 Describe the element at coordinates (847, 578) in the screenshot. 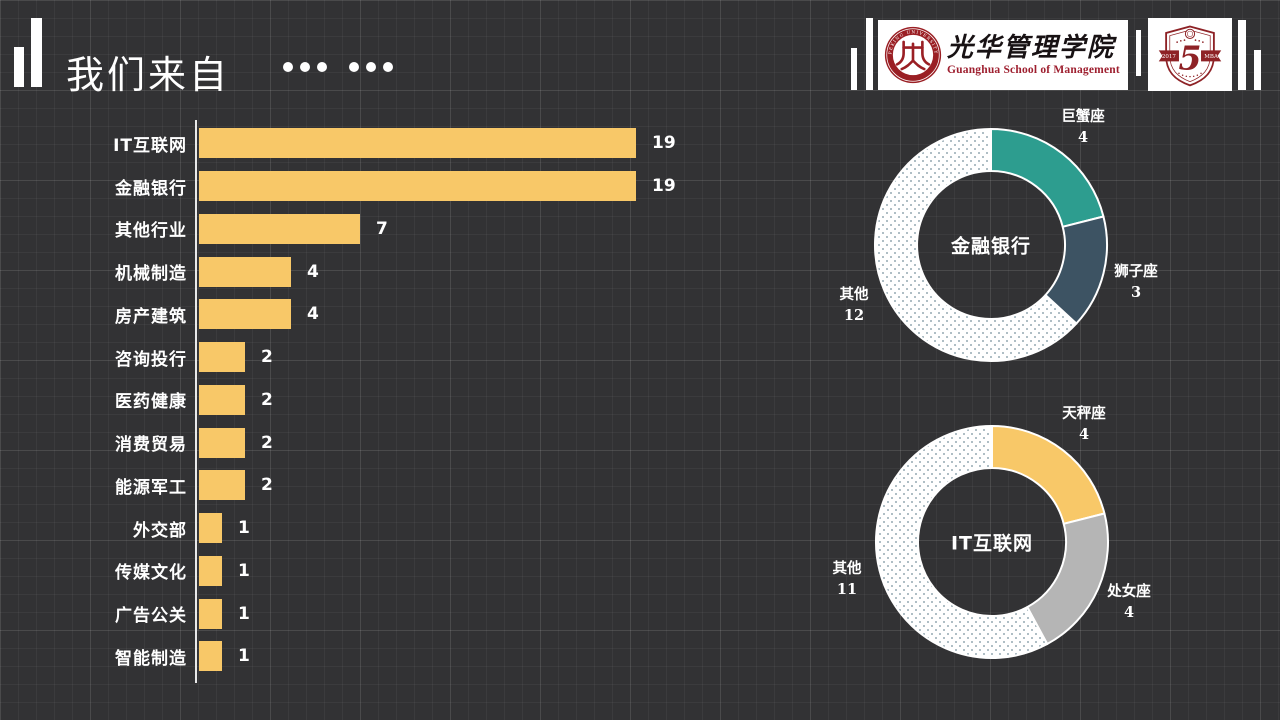

I see `donut-slice-label: 其他 11` at that location.